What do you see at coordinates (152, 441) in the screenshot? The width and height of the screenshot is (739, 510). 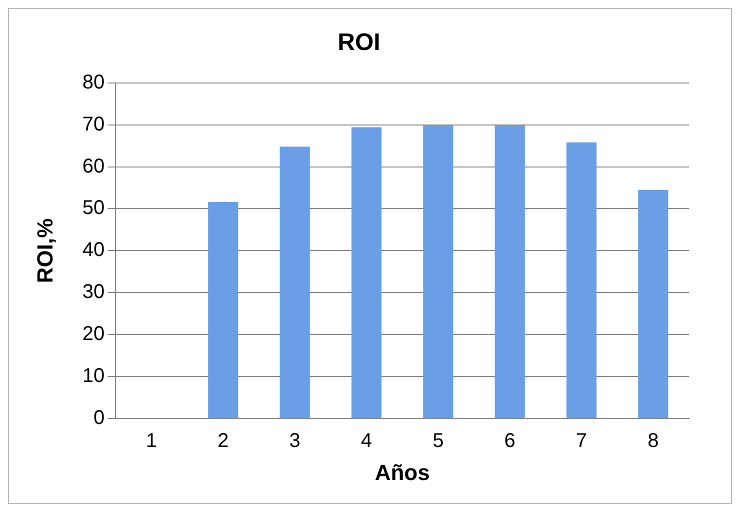 I see `x-tick-label: 1` at bounding box center [152, 441].